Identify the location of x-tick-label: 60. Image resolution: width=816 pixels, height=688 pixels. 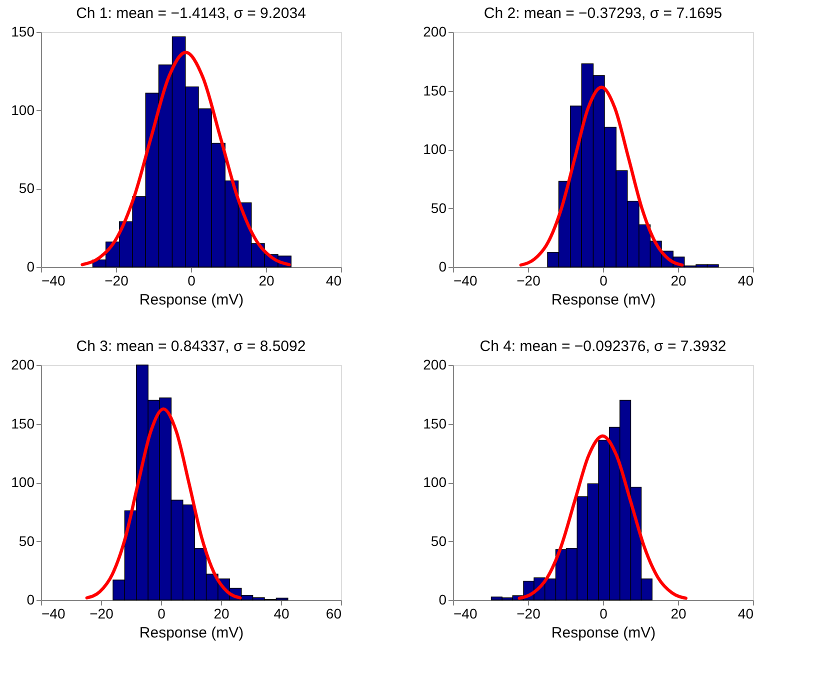
(334, 614).